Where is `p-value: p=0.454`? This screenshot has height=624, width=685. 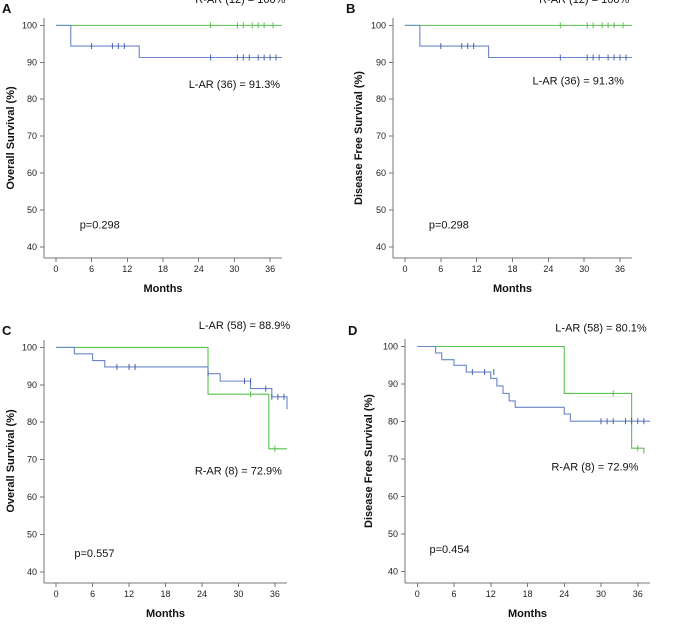 p-value: p=0.454 is located at coordinates (450, 550).